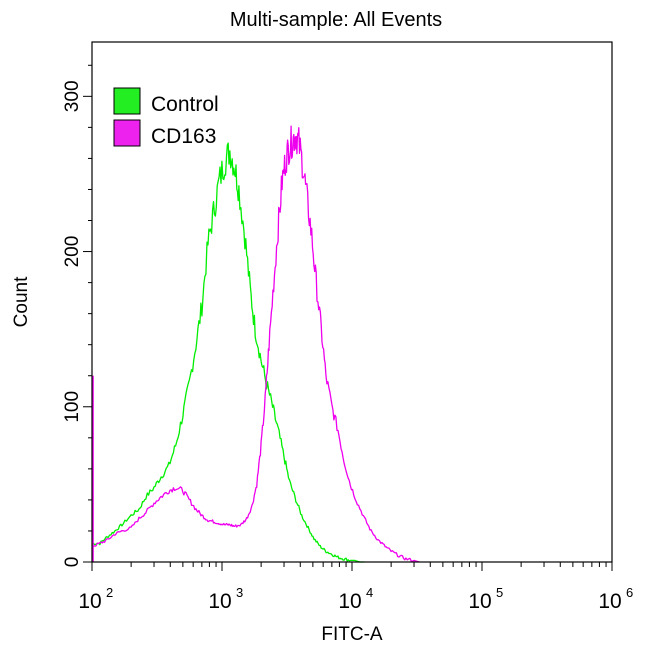  What do you see at coordinates (355, 587) in the screenshot?
I see `x-axis-ticks: 10 2 10 3 10 4 10 5 10 6` at bounding box center [355, 587].